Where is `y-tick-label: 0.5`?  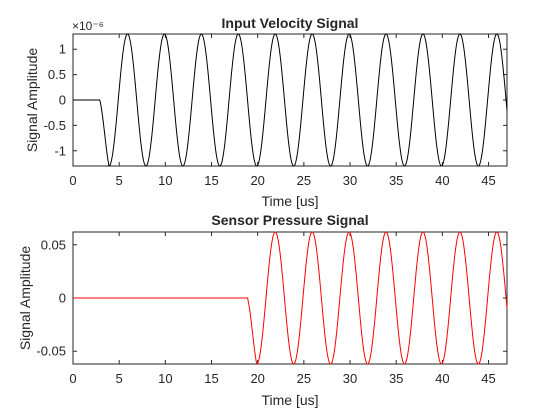
y-tick-label: 0.5 is located at coordinates (57, 74).